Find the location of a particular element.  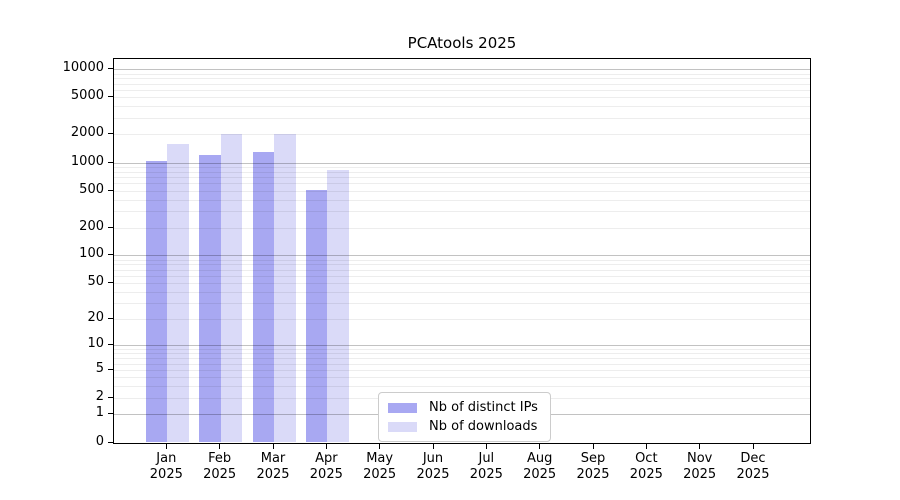

x-tick-label: Apr 2025 is located at coordinates (326, 467).